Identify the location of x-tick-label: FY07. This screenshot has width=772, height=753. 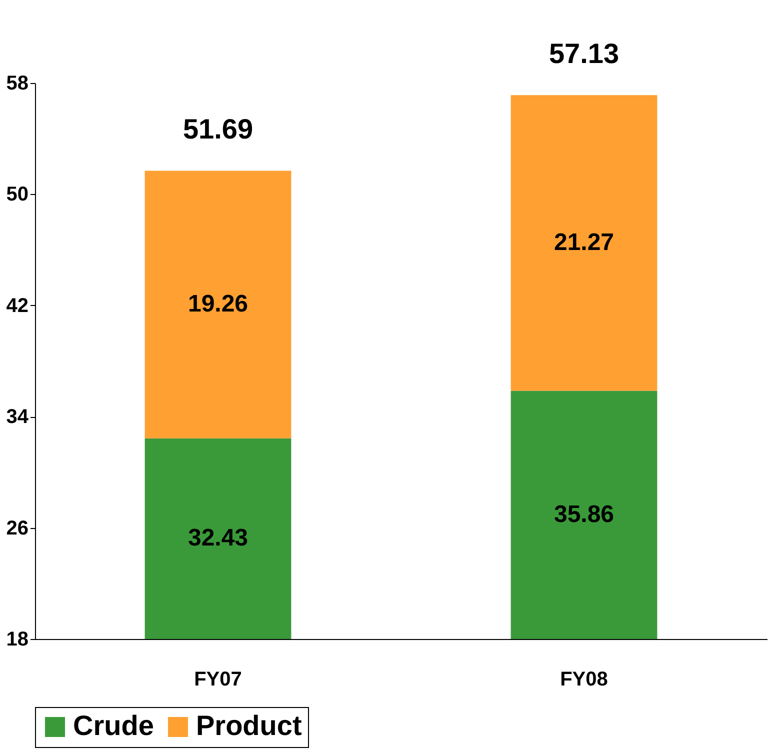
(218, 679).